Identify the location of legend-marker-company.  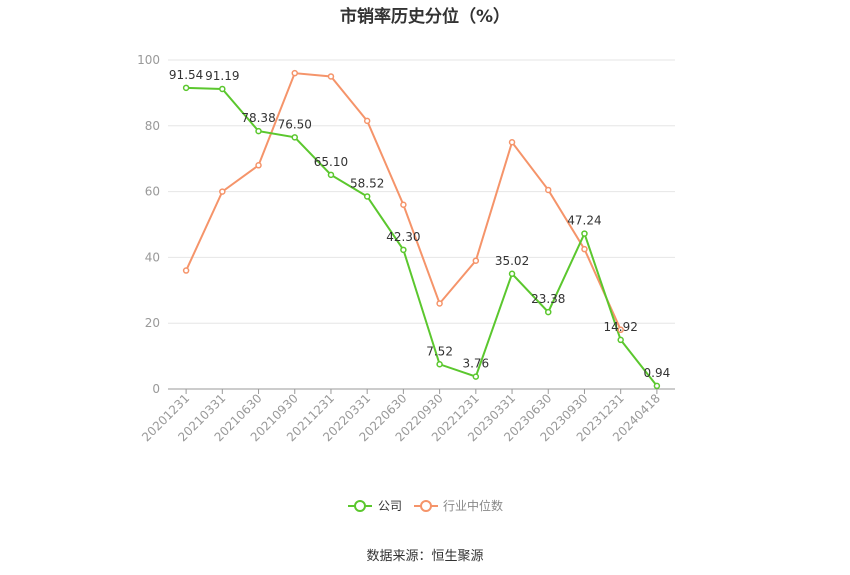
(360, 506).